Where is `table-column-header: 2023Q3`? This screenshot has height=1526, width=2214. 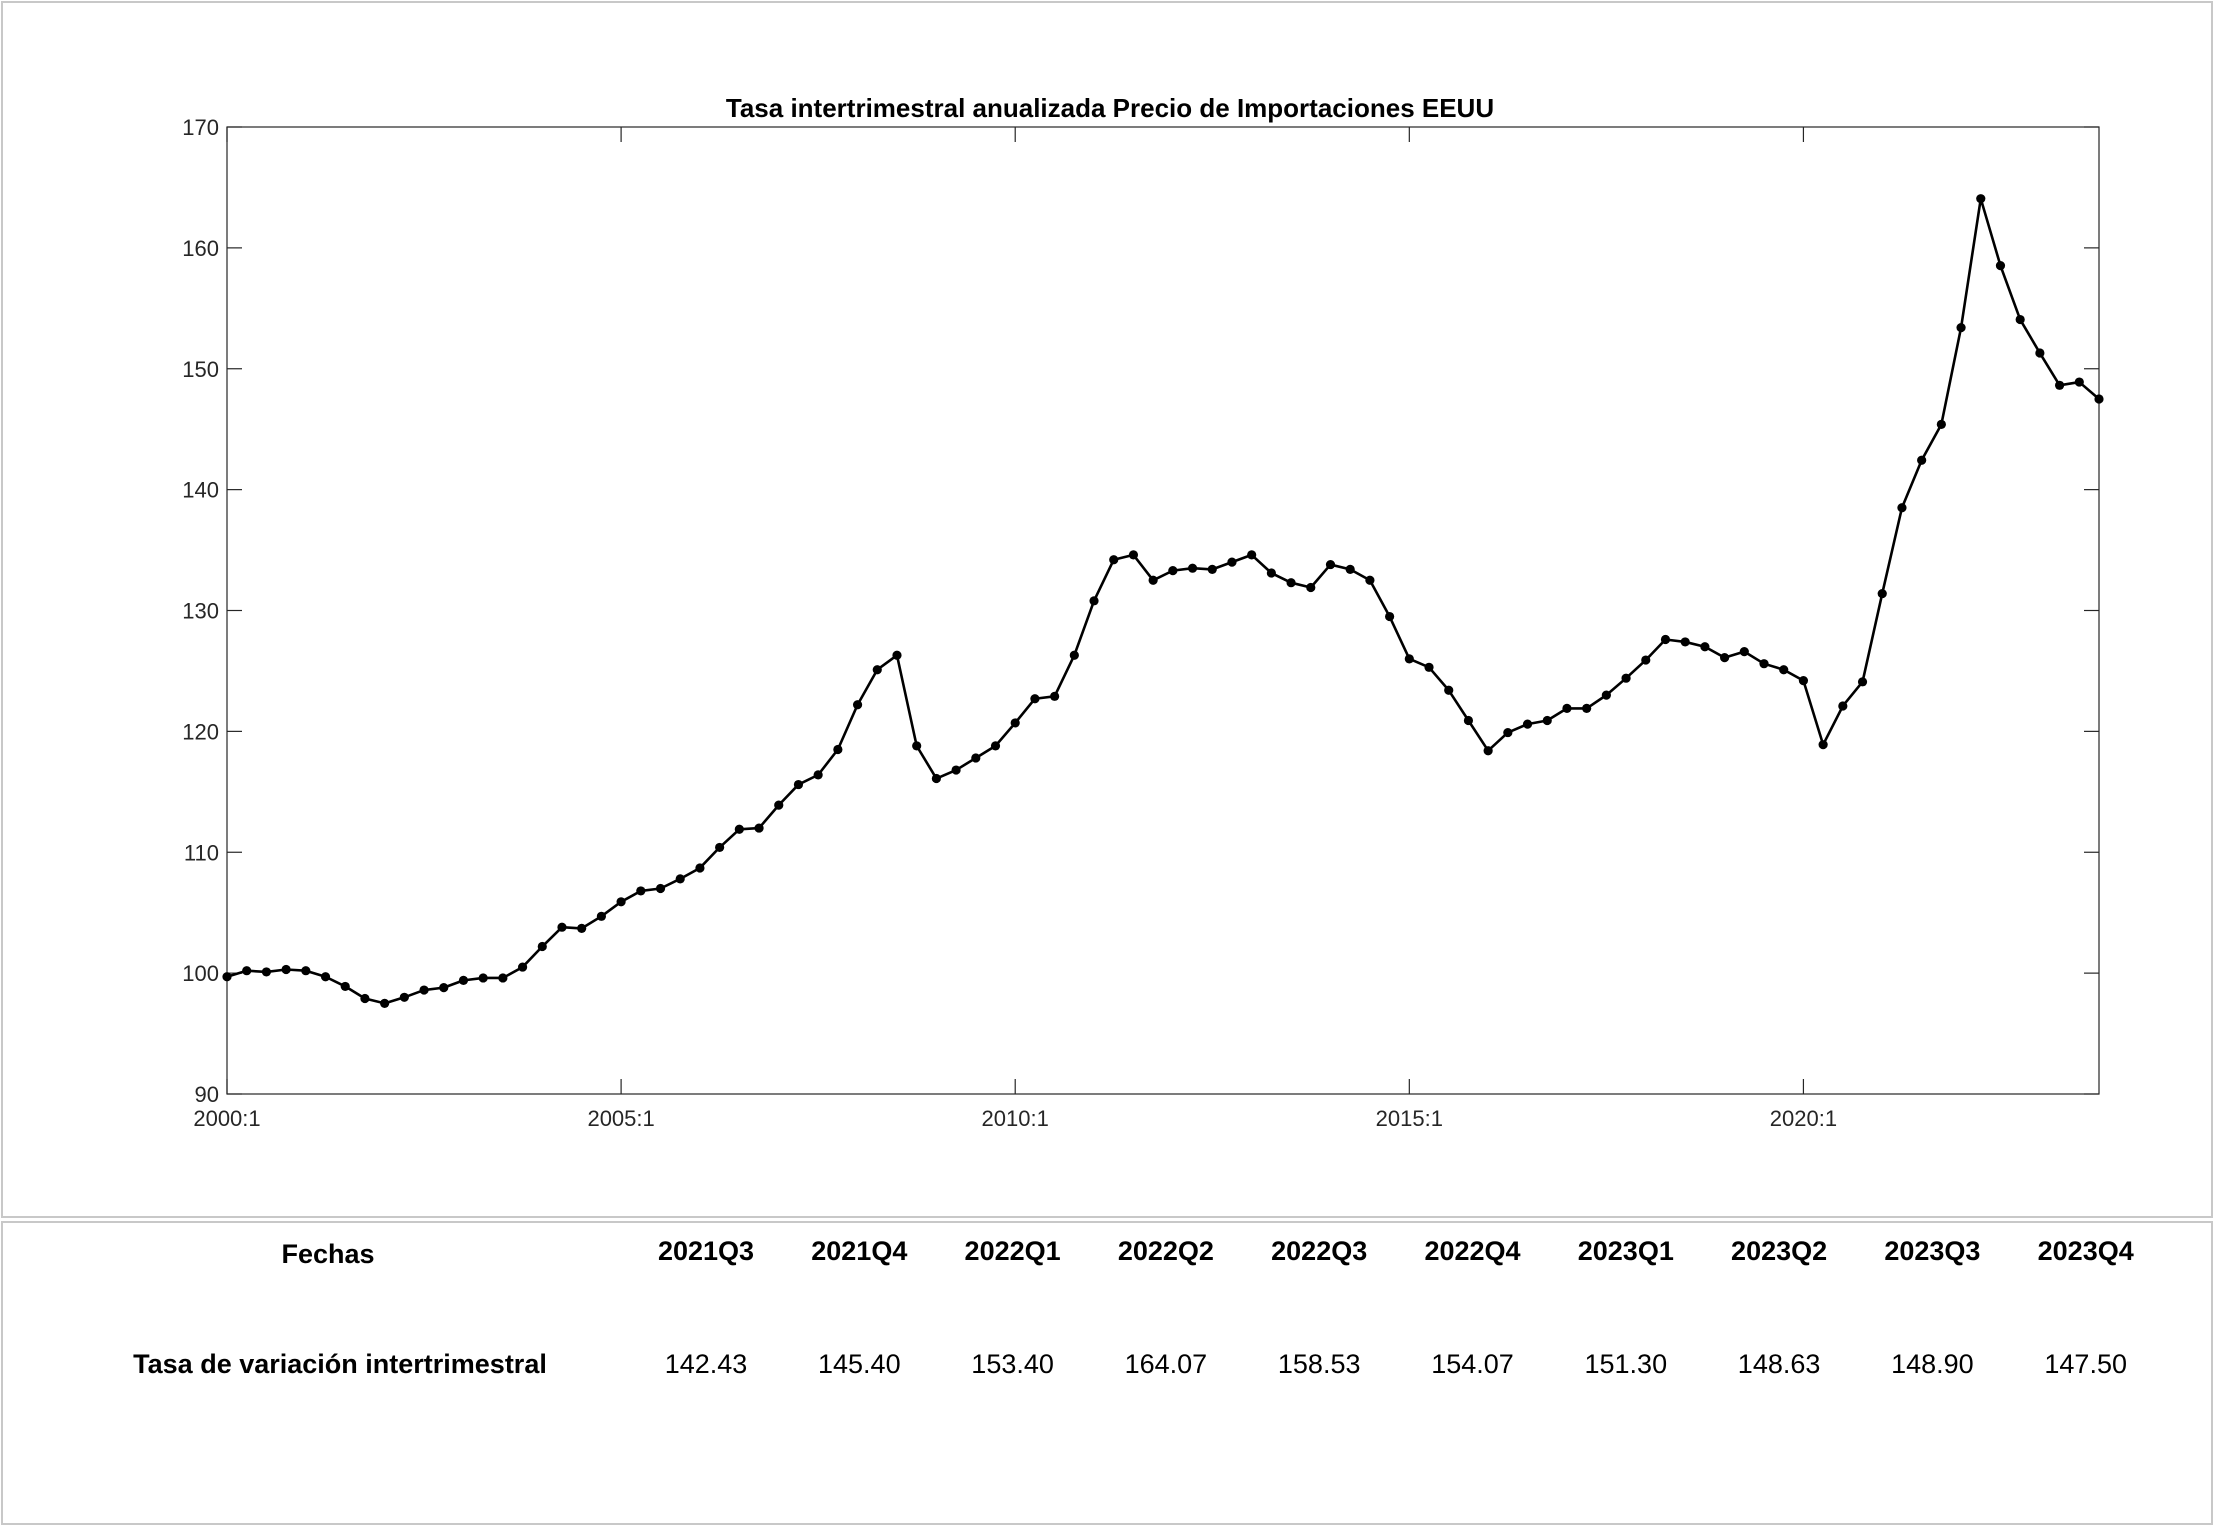
table-column-header: 2023Q3 is located at coordinates (1932, 1251).